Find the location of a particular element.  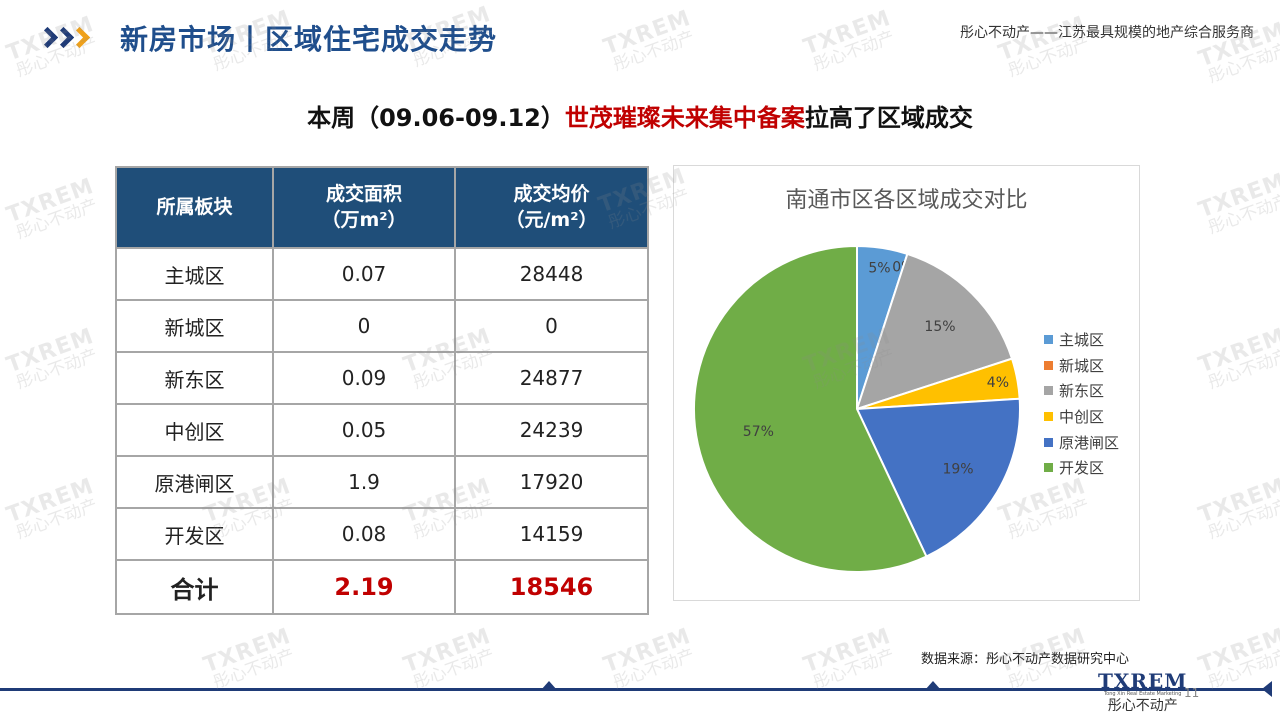

chevron-right-icon is located at coordinates (80, 37).